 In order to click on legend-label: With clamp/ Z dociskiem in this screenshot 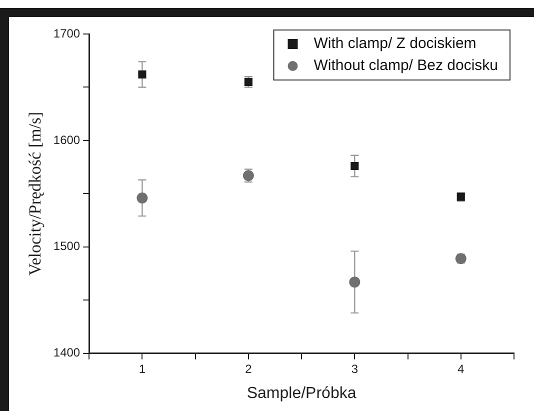, I will do `click(395, 43)`.